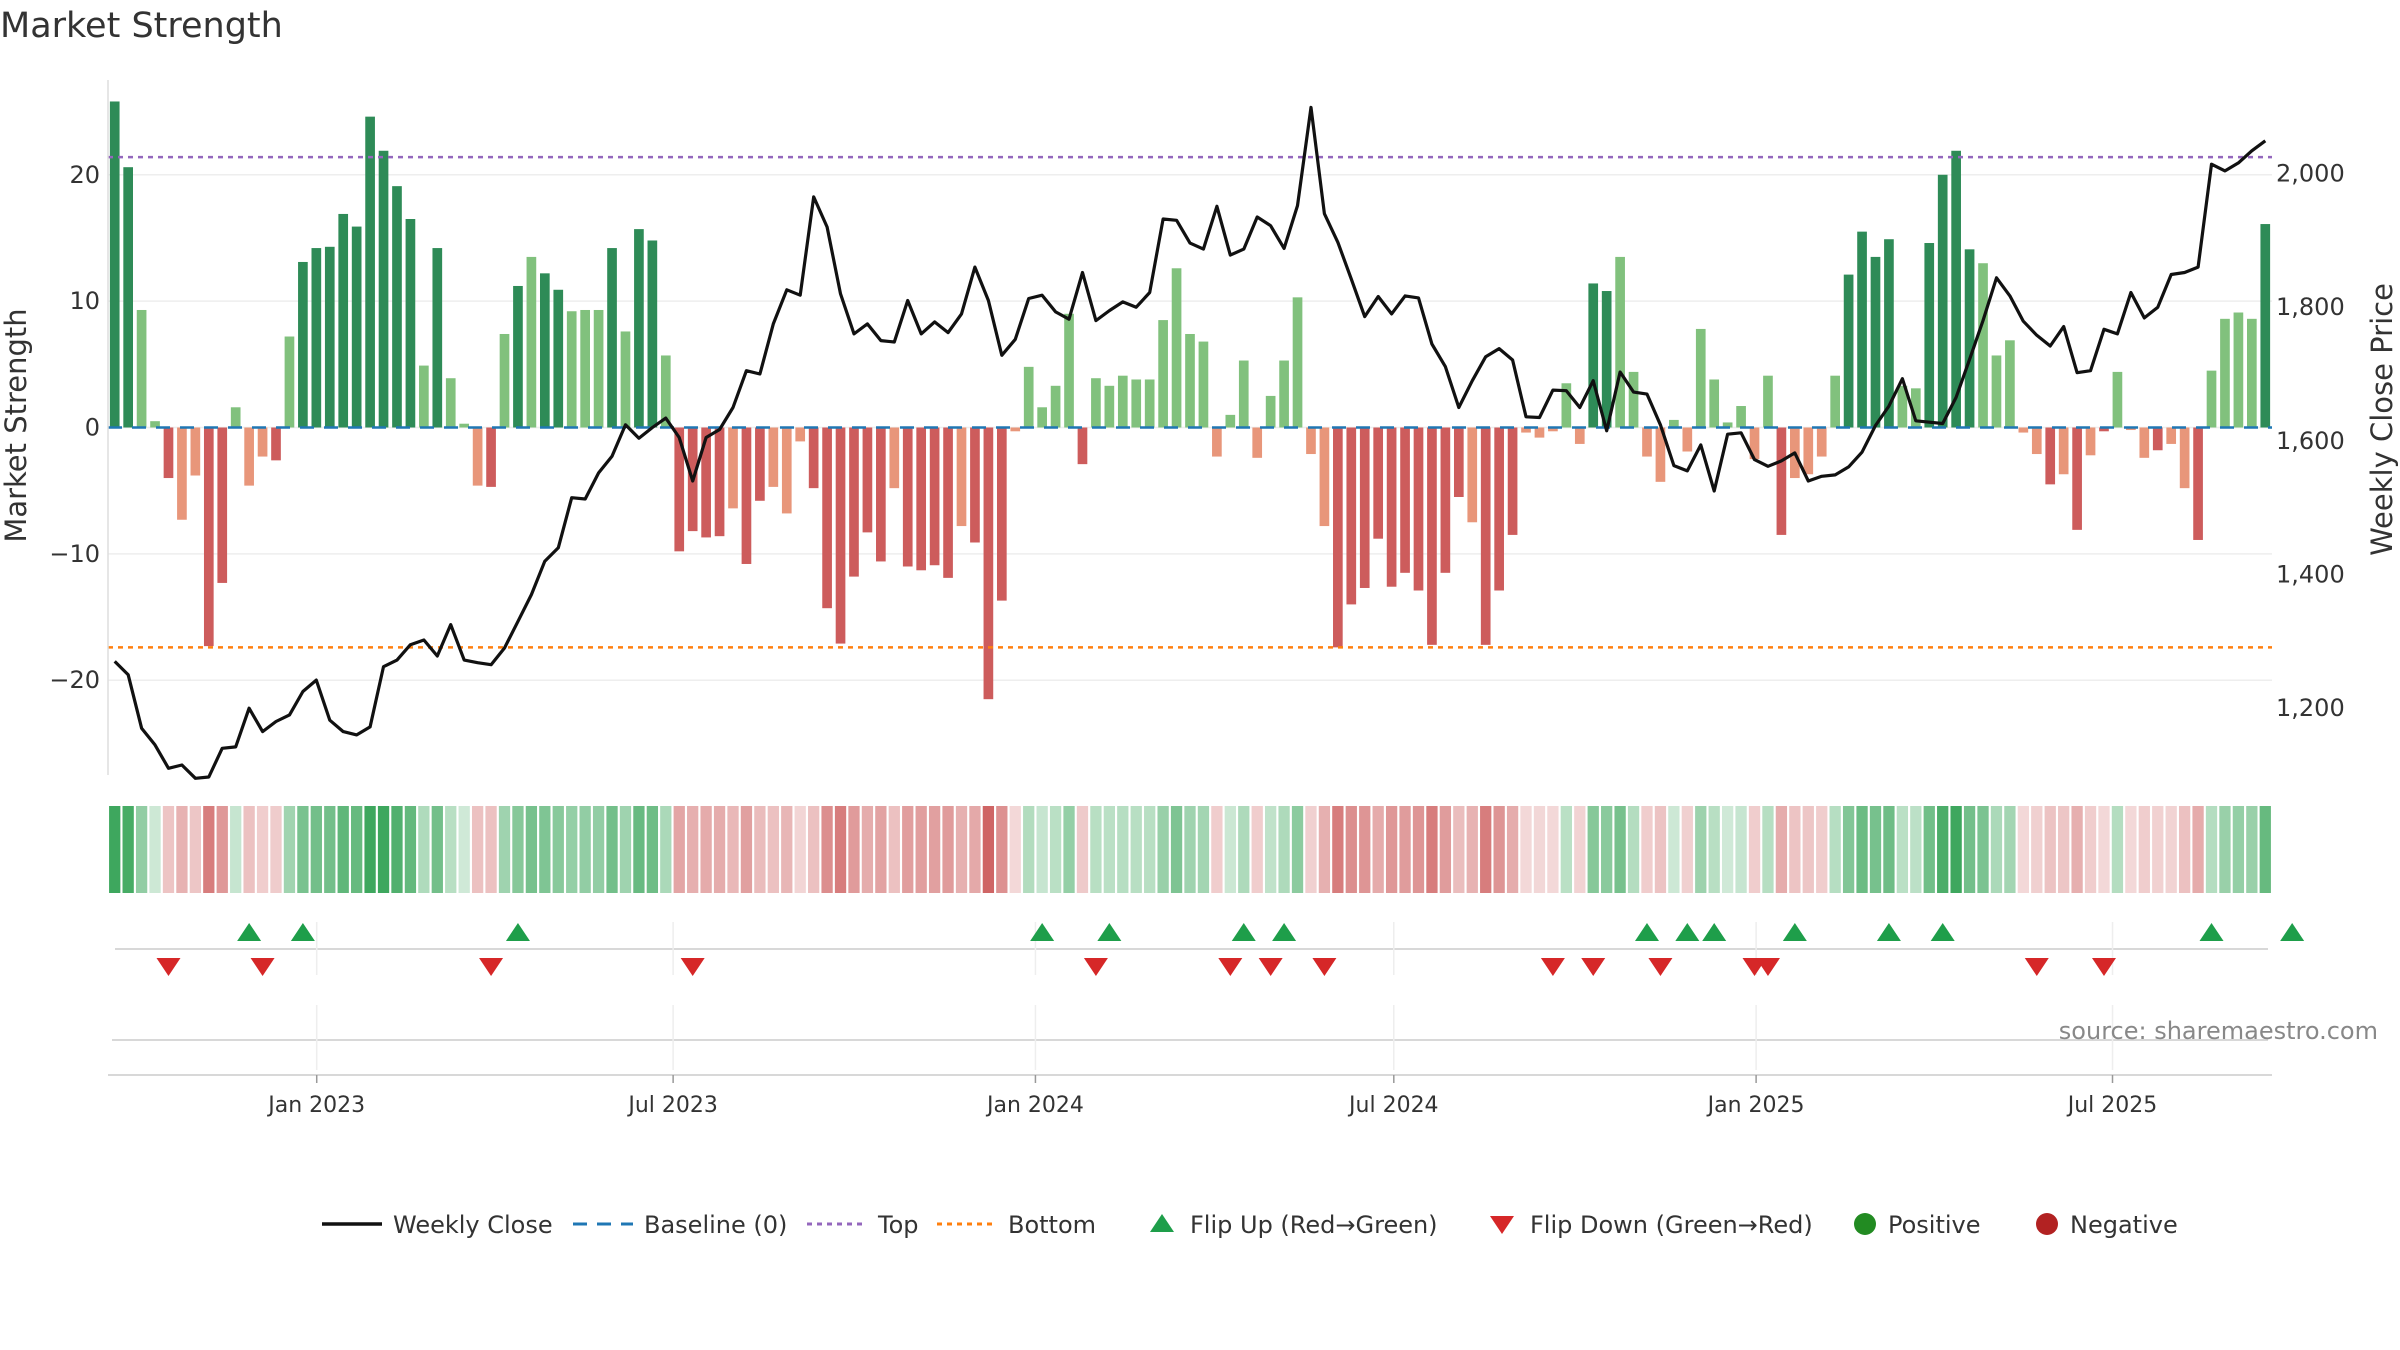 The height and width of the screenshot is (1350, 2400). Describe the element at coordinates (2124, 1225) in the screenshot. I see `legend-label-negative: Negative` at that location.